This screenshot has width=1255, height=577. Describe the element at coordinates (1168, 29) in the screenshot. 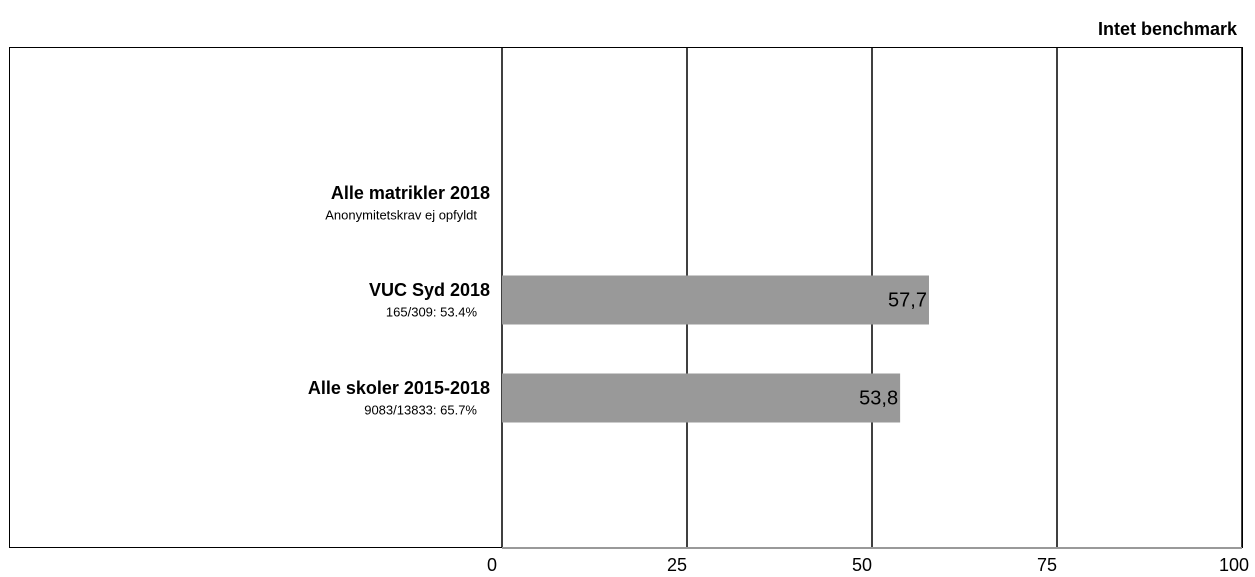

I see `chart-title: Intet benchmark` at that location.